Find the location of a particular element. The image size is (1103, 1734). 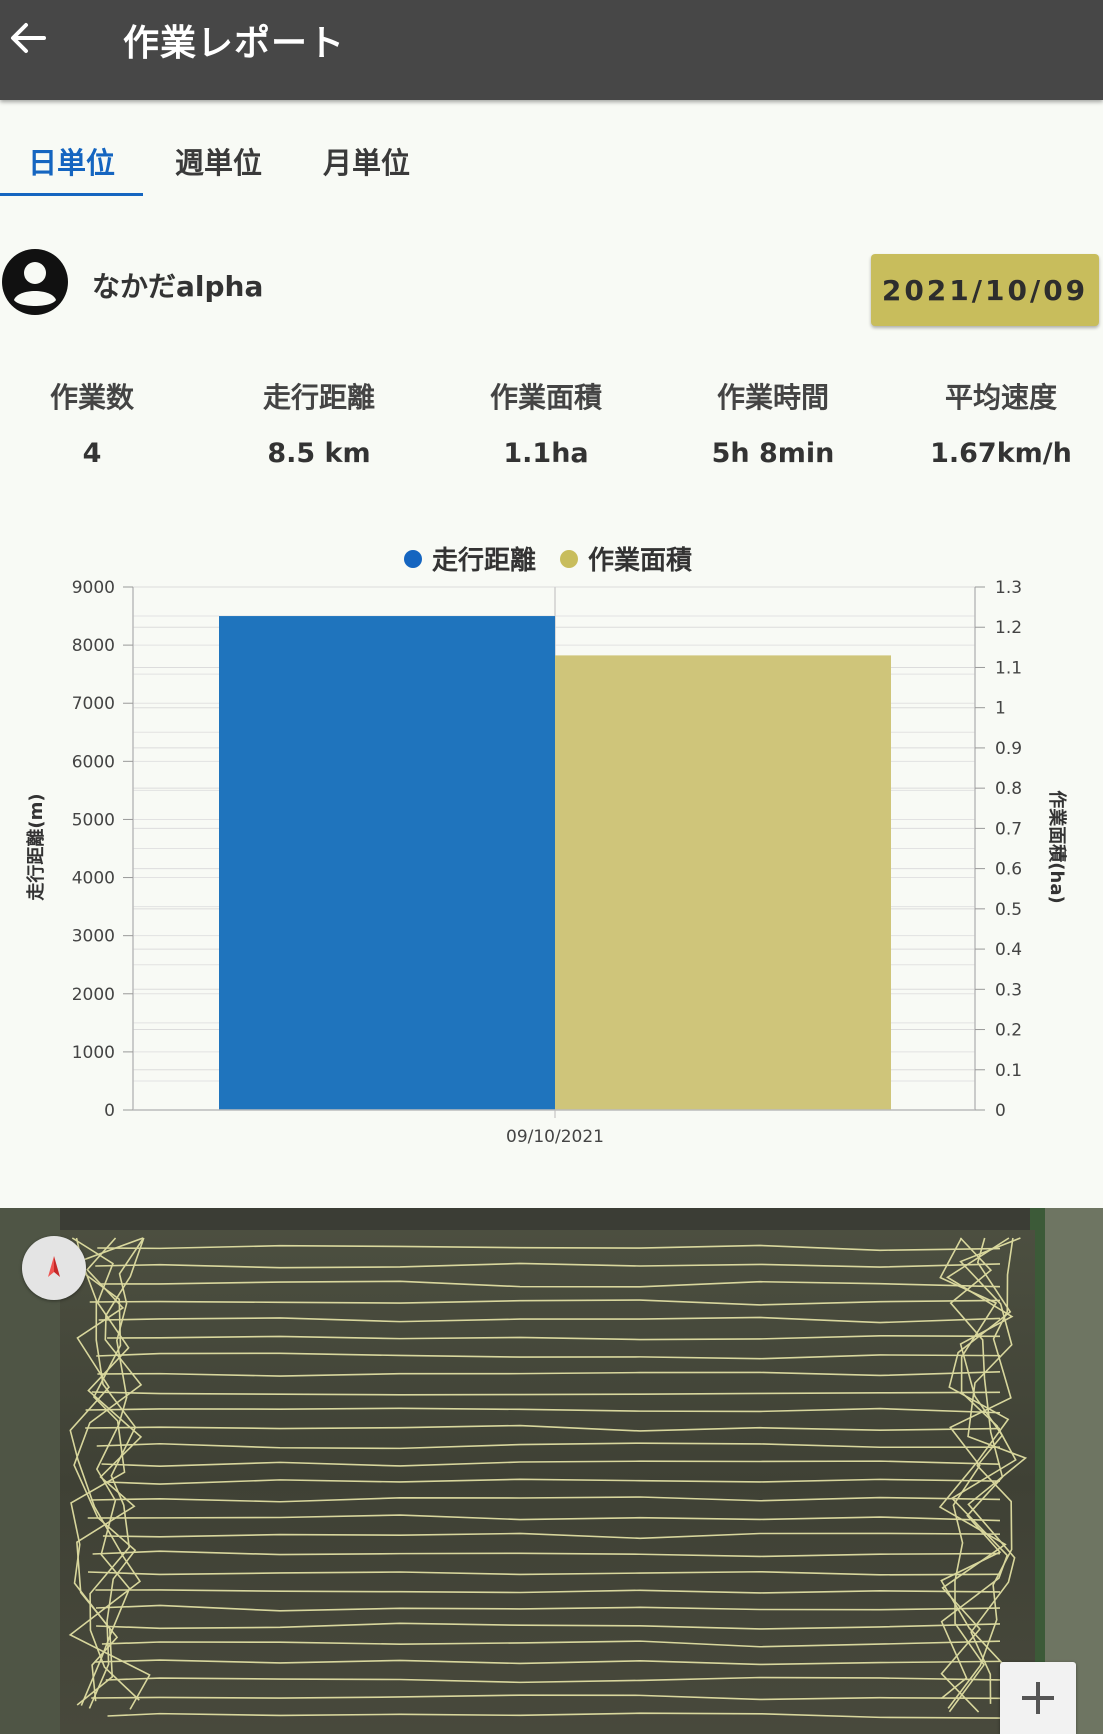

y-tick-label-left: 2000 is located at coordinates (93, 995).